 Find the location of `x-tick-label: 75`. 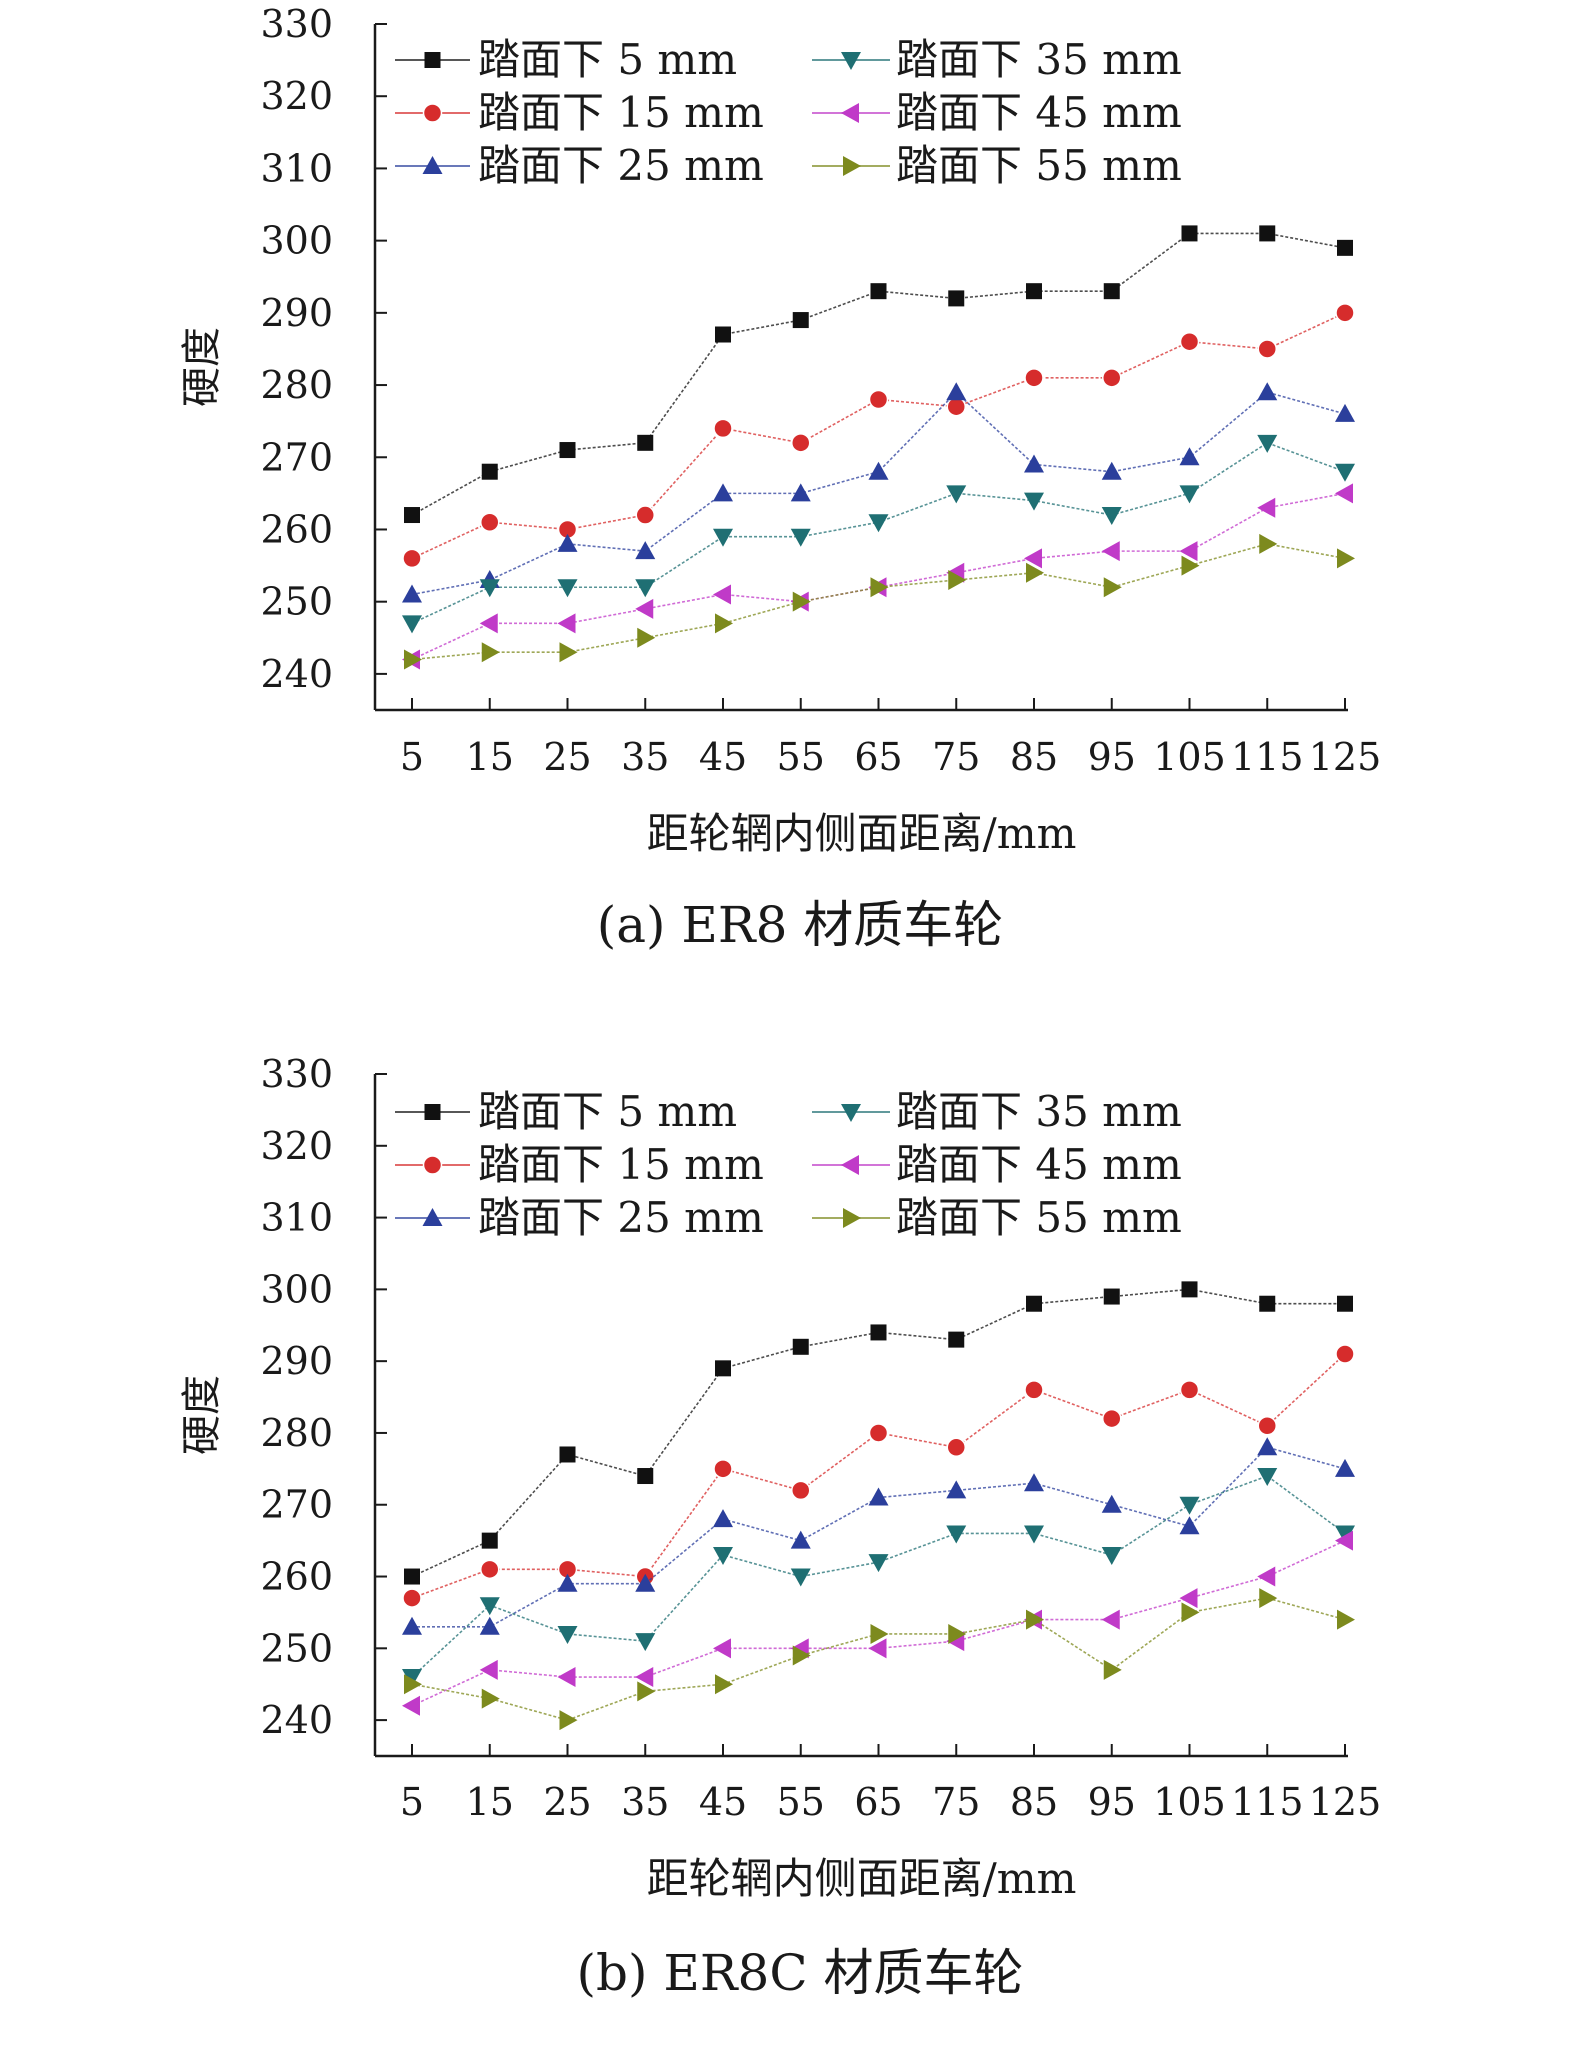

x-tick-label: 75 is located at coordinates (956, 757).